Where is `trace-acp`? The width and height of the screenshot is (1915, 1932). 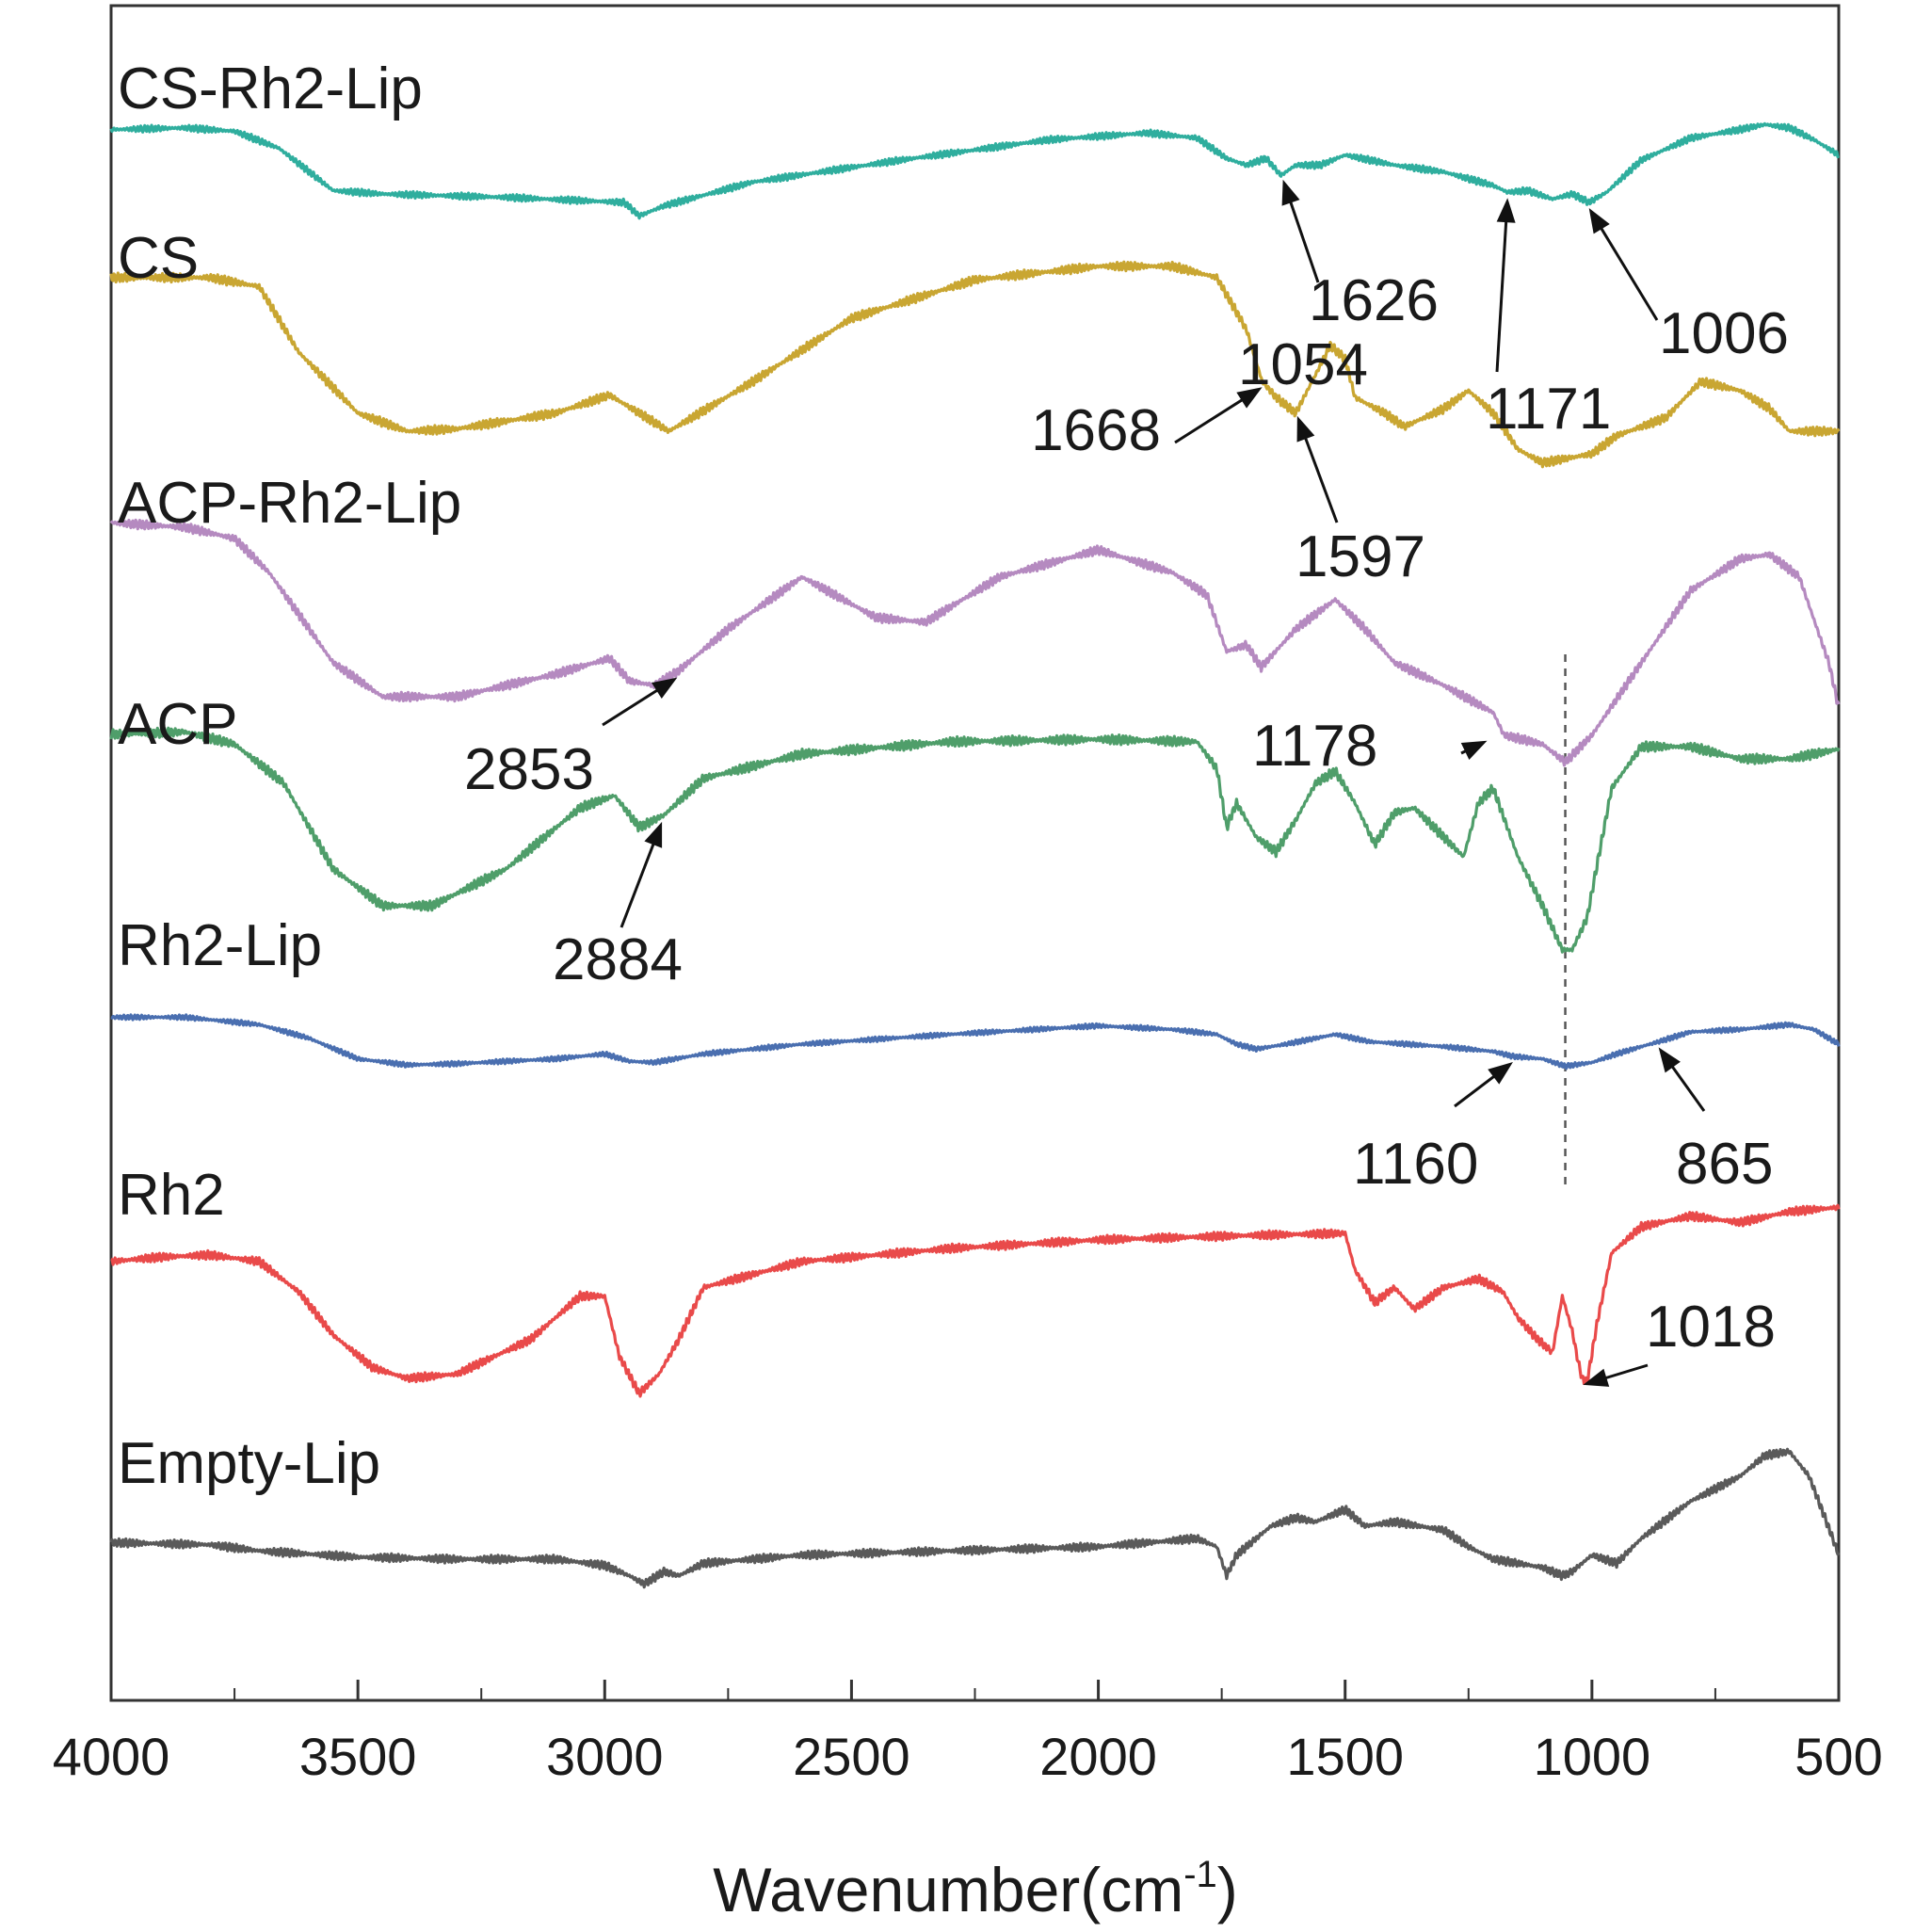 trace-acp is located at coordinates (975, 840).